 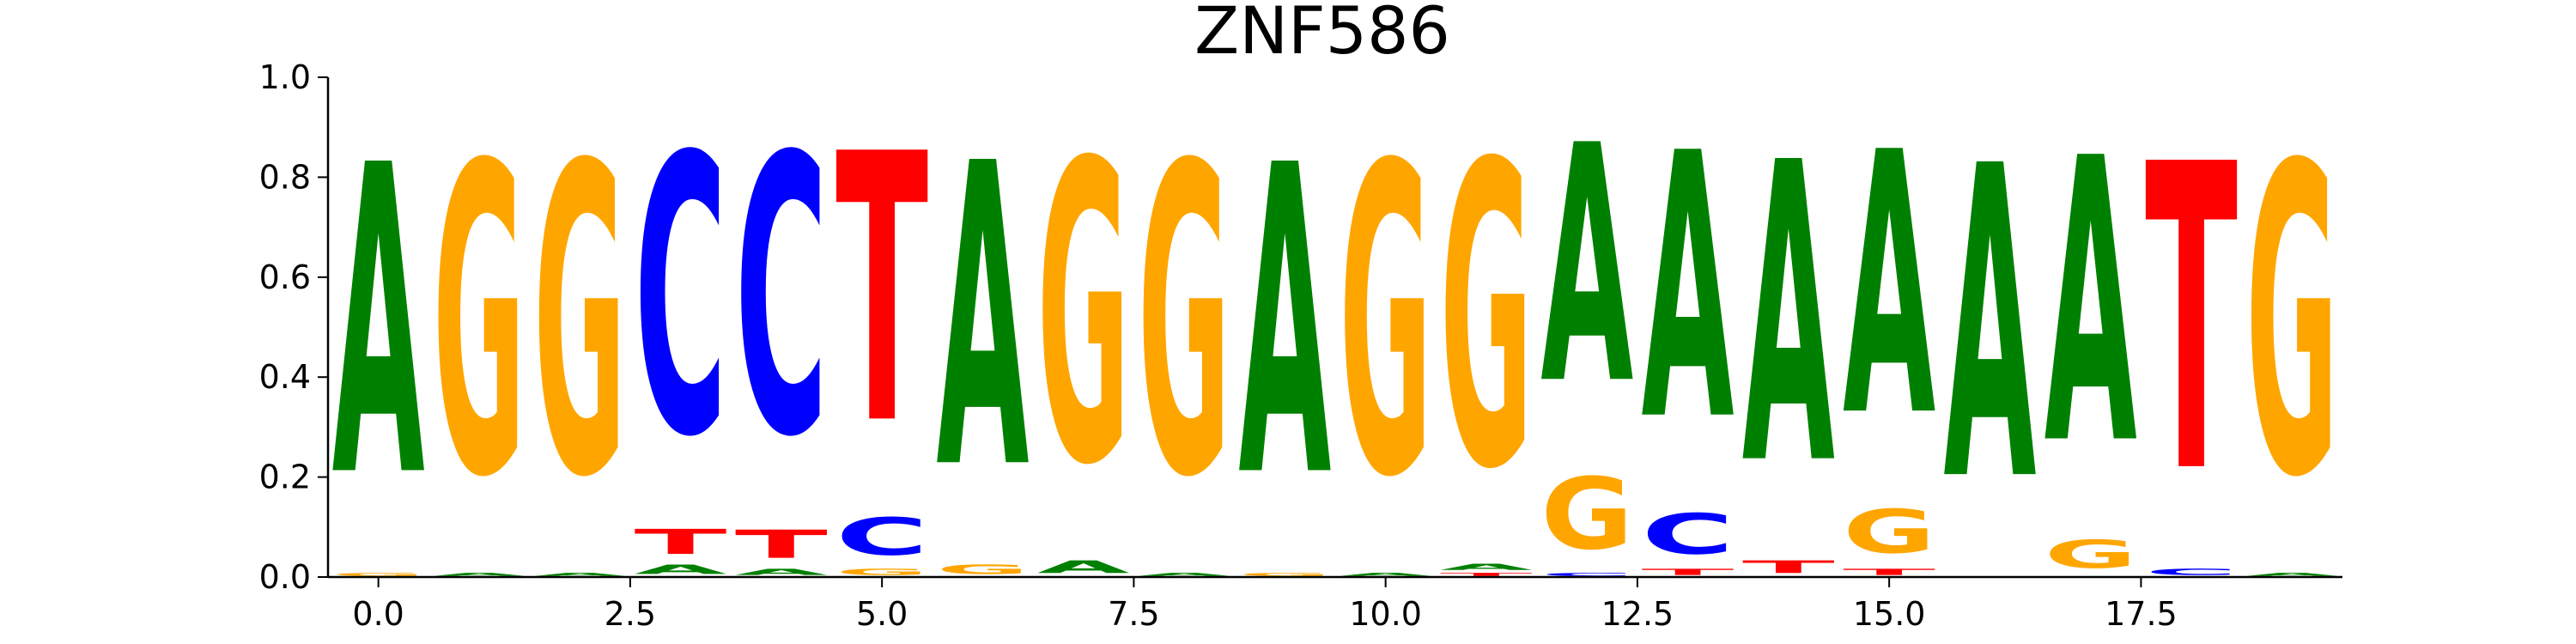 I want to click on y-tick-label: 0.4, so click(x=285, y=377).